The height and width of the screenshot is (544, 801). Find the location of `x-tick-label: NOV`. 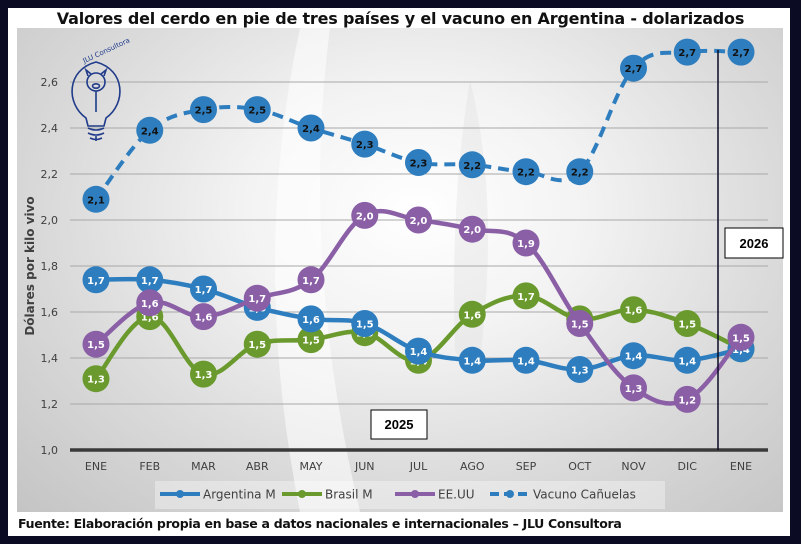

x-tick-label: NOV is located at coordinates (633, 466).